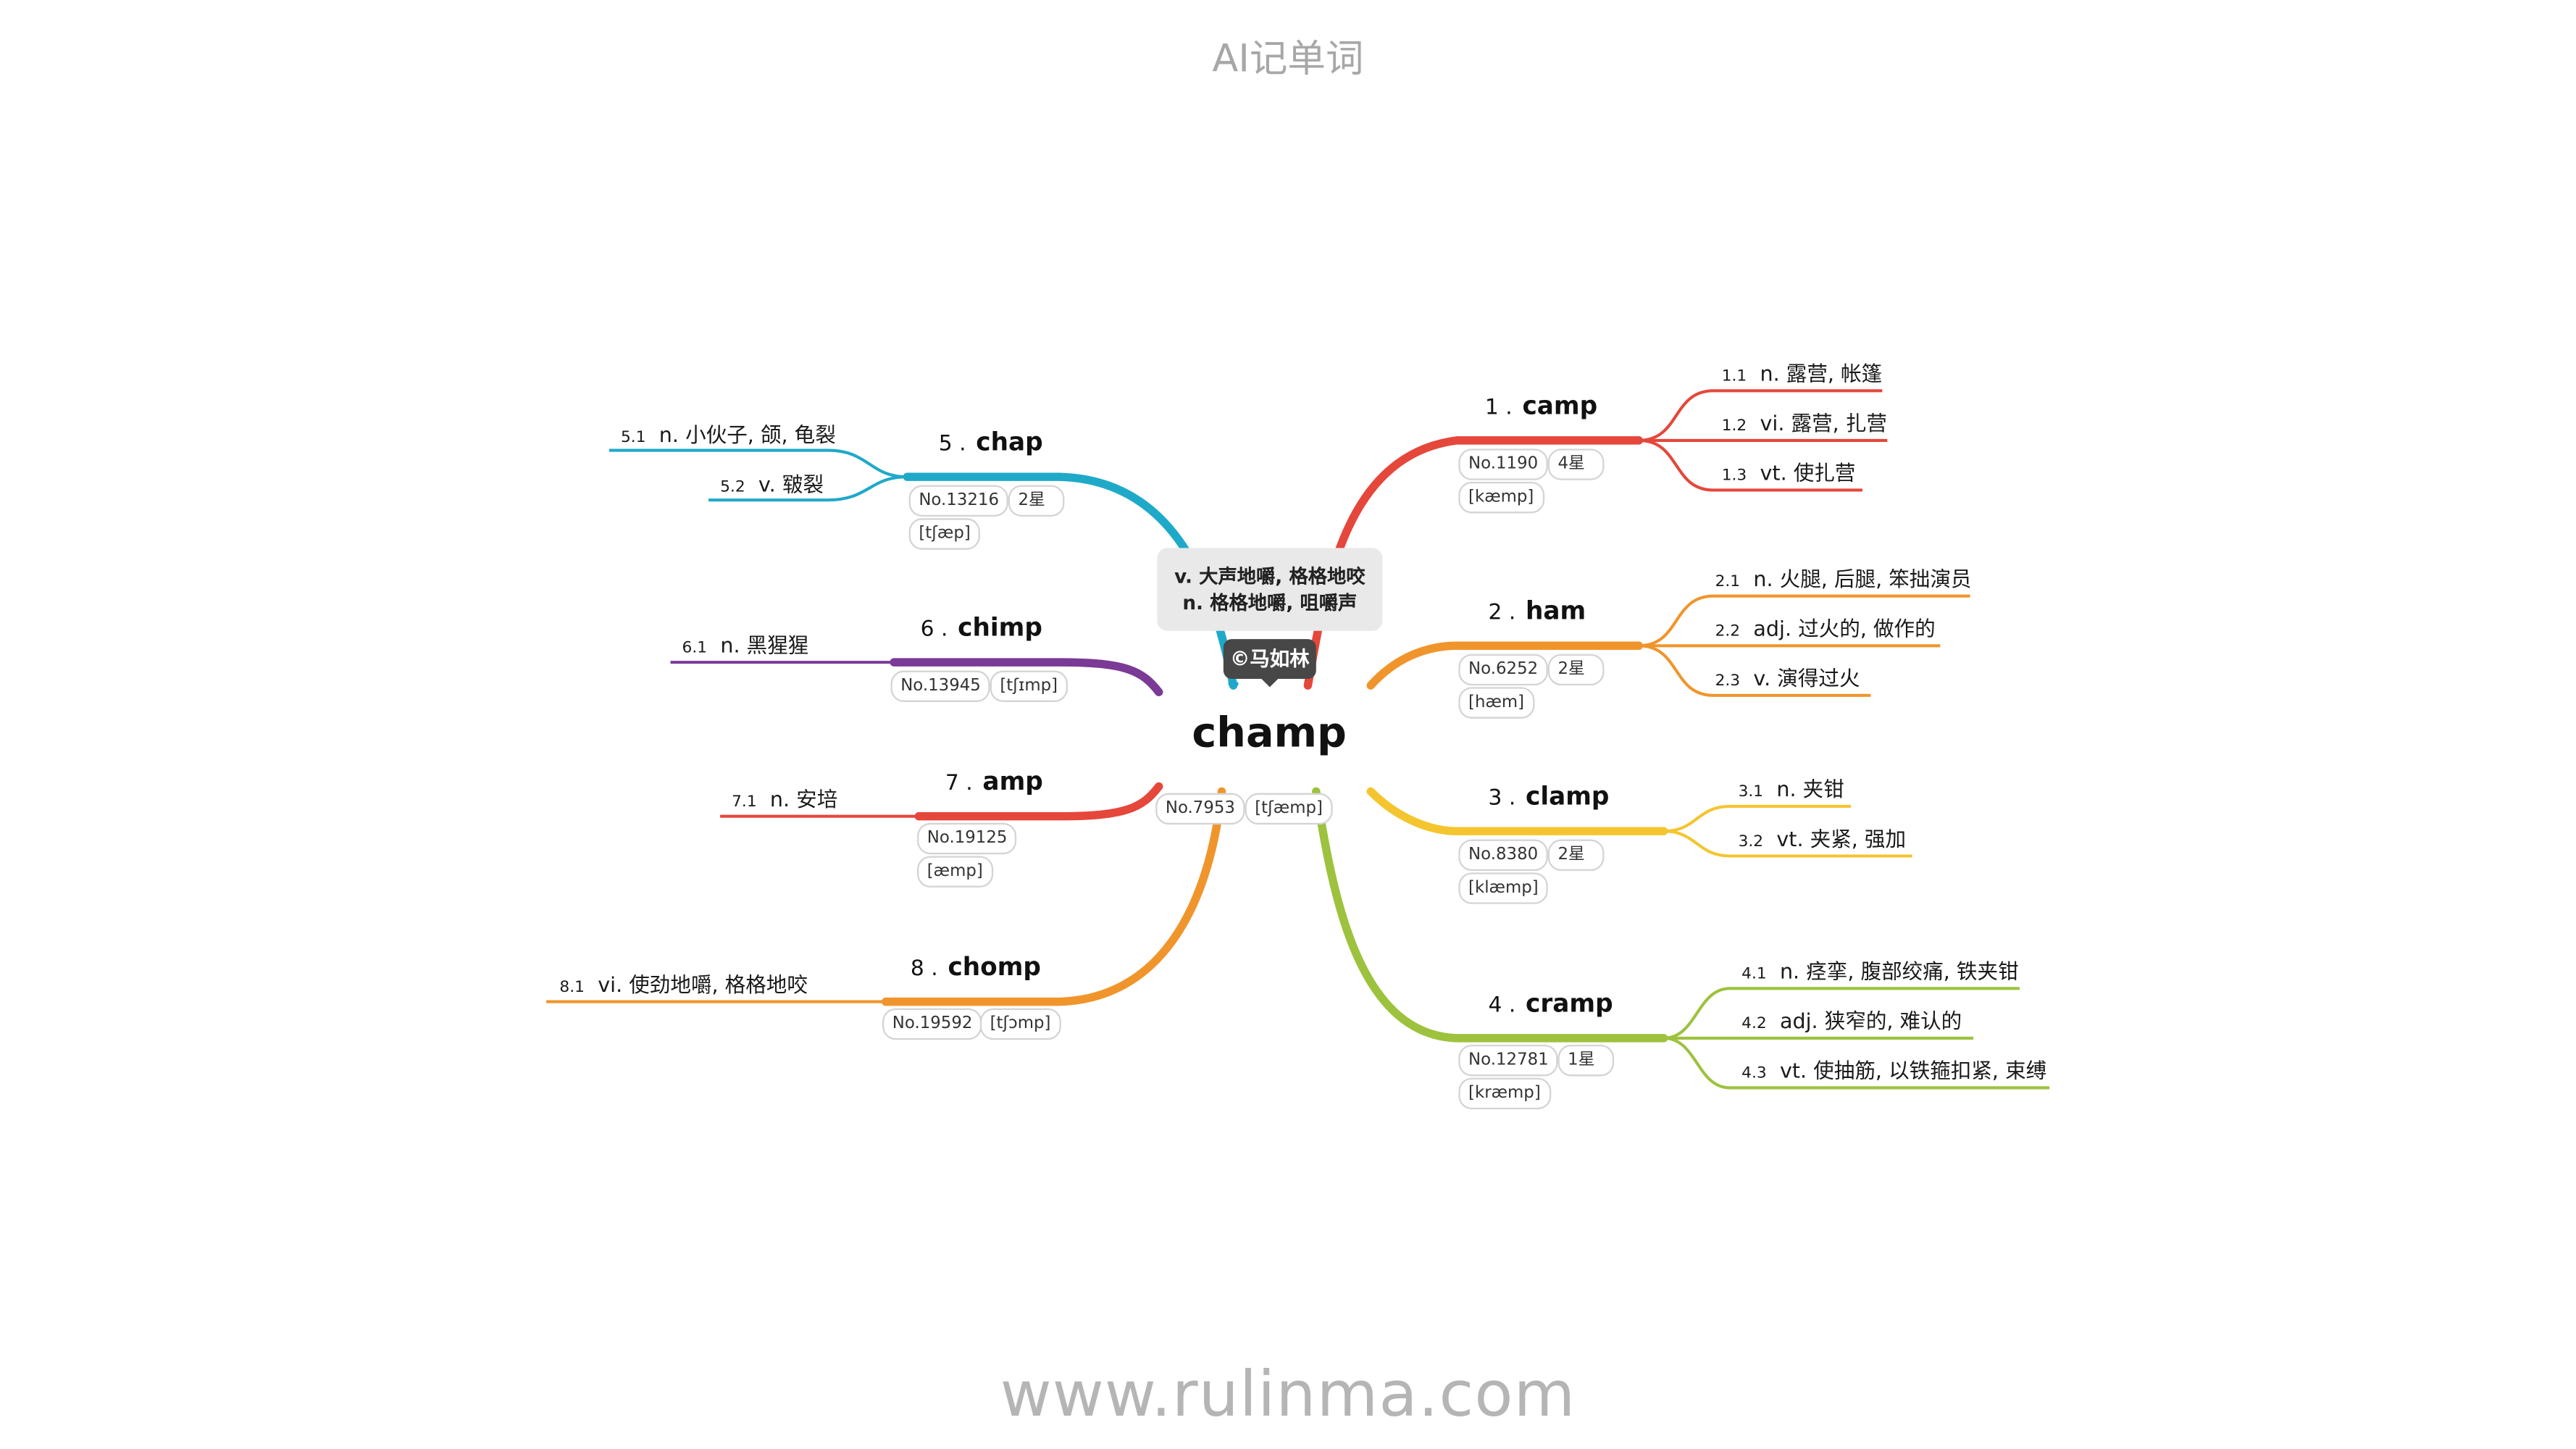 The image size is (2576, 1449). Describe the element at coordinates (1844, 578) in the screenshot. I see `sense-2-1: 2.1 n. 火腿, 后腿, 笨拙演员` at that location.